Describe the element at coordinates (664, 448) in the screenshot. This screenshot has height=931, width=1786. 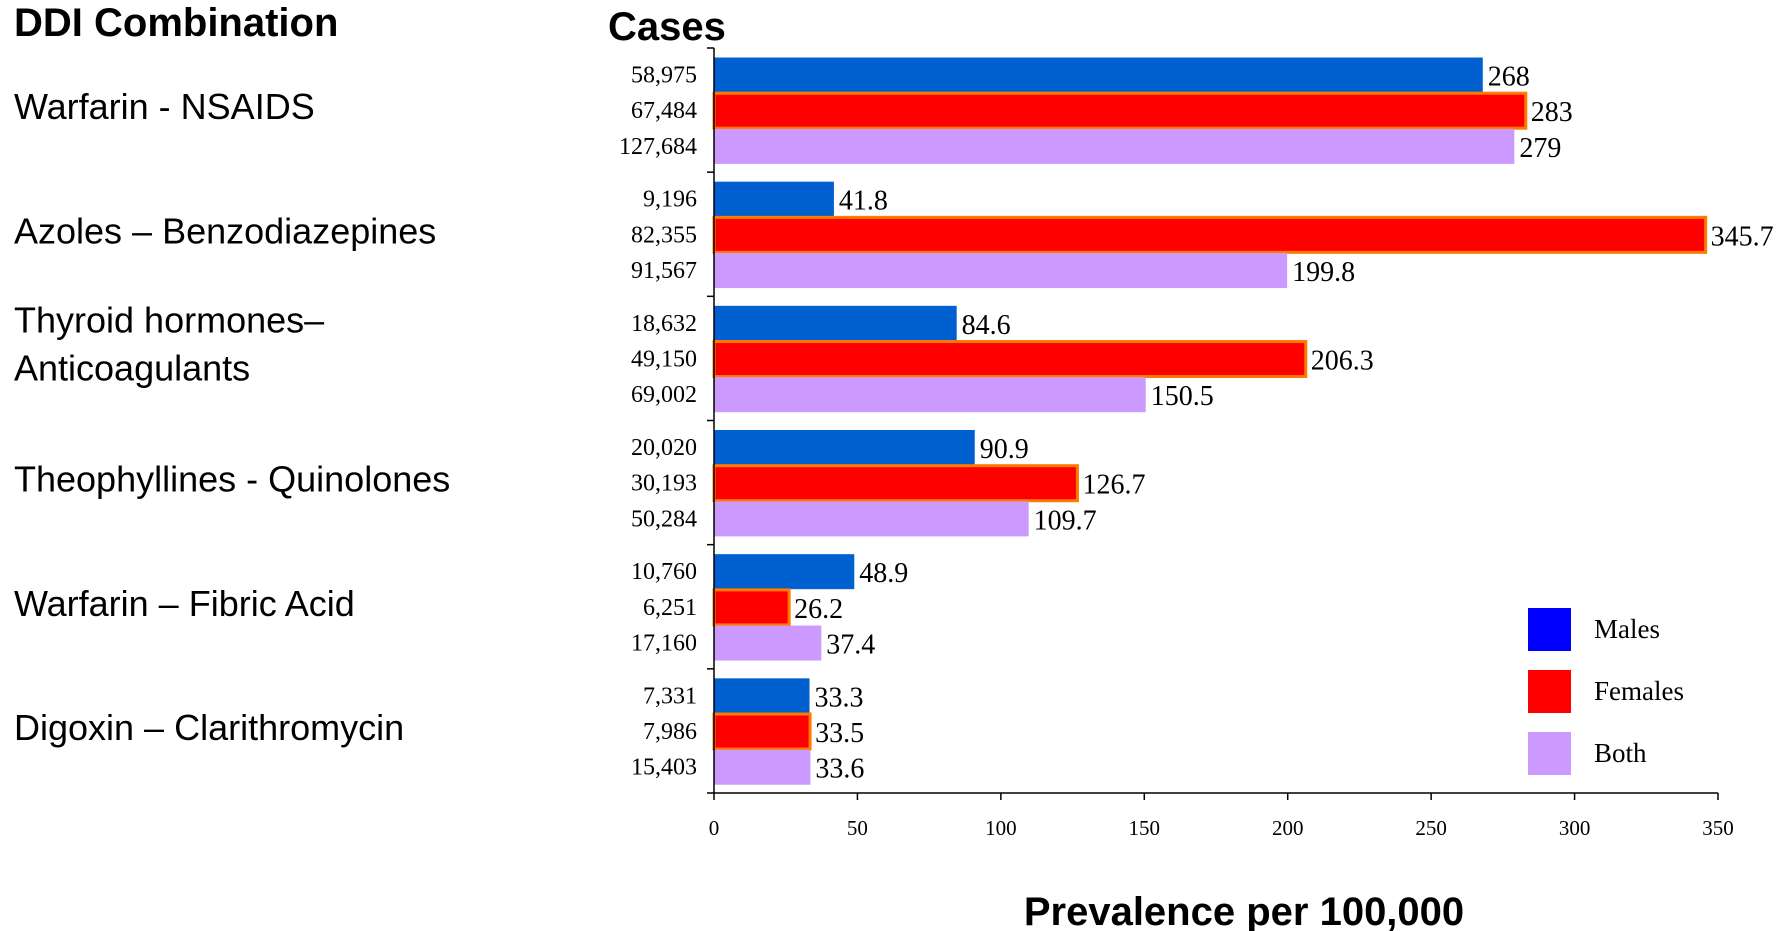
I see `cases-label: 20,020` at that location.